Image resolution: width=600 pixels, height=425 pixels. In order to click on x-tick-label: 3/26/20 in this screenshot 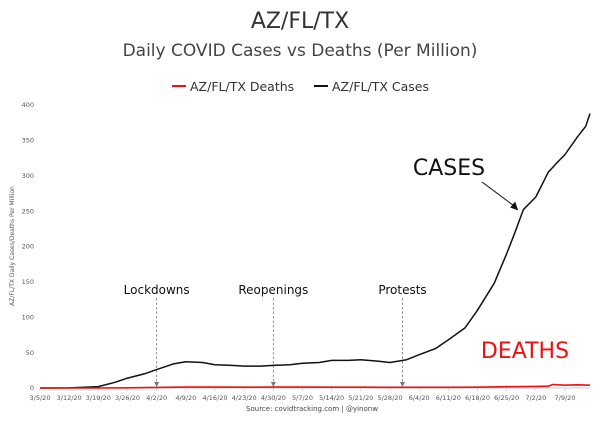, I will do `click(127, 398)`.